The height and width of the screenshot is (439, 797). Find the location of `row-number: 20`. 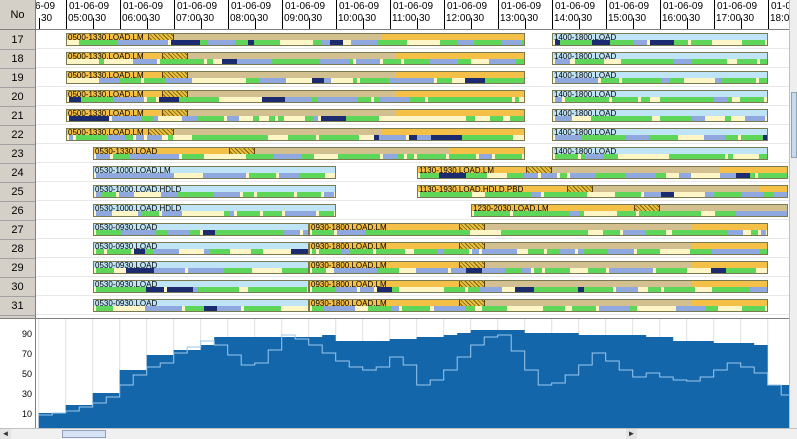

row-number: 20 is located at coordinates (17, 97).